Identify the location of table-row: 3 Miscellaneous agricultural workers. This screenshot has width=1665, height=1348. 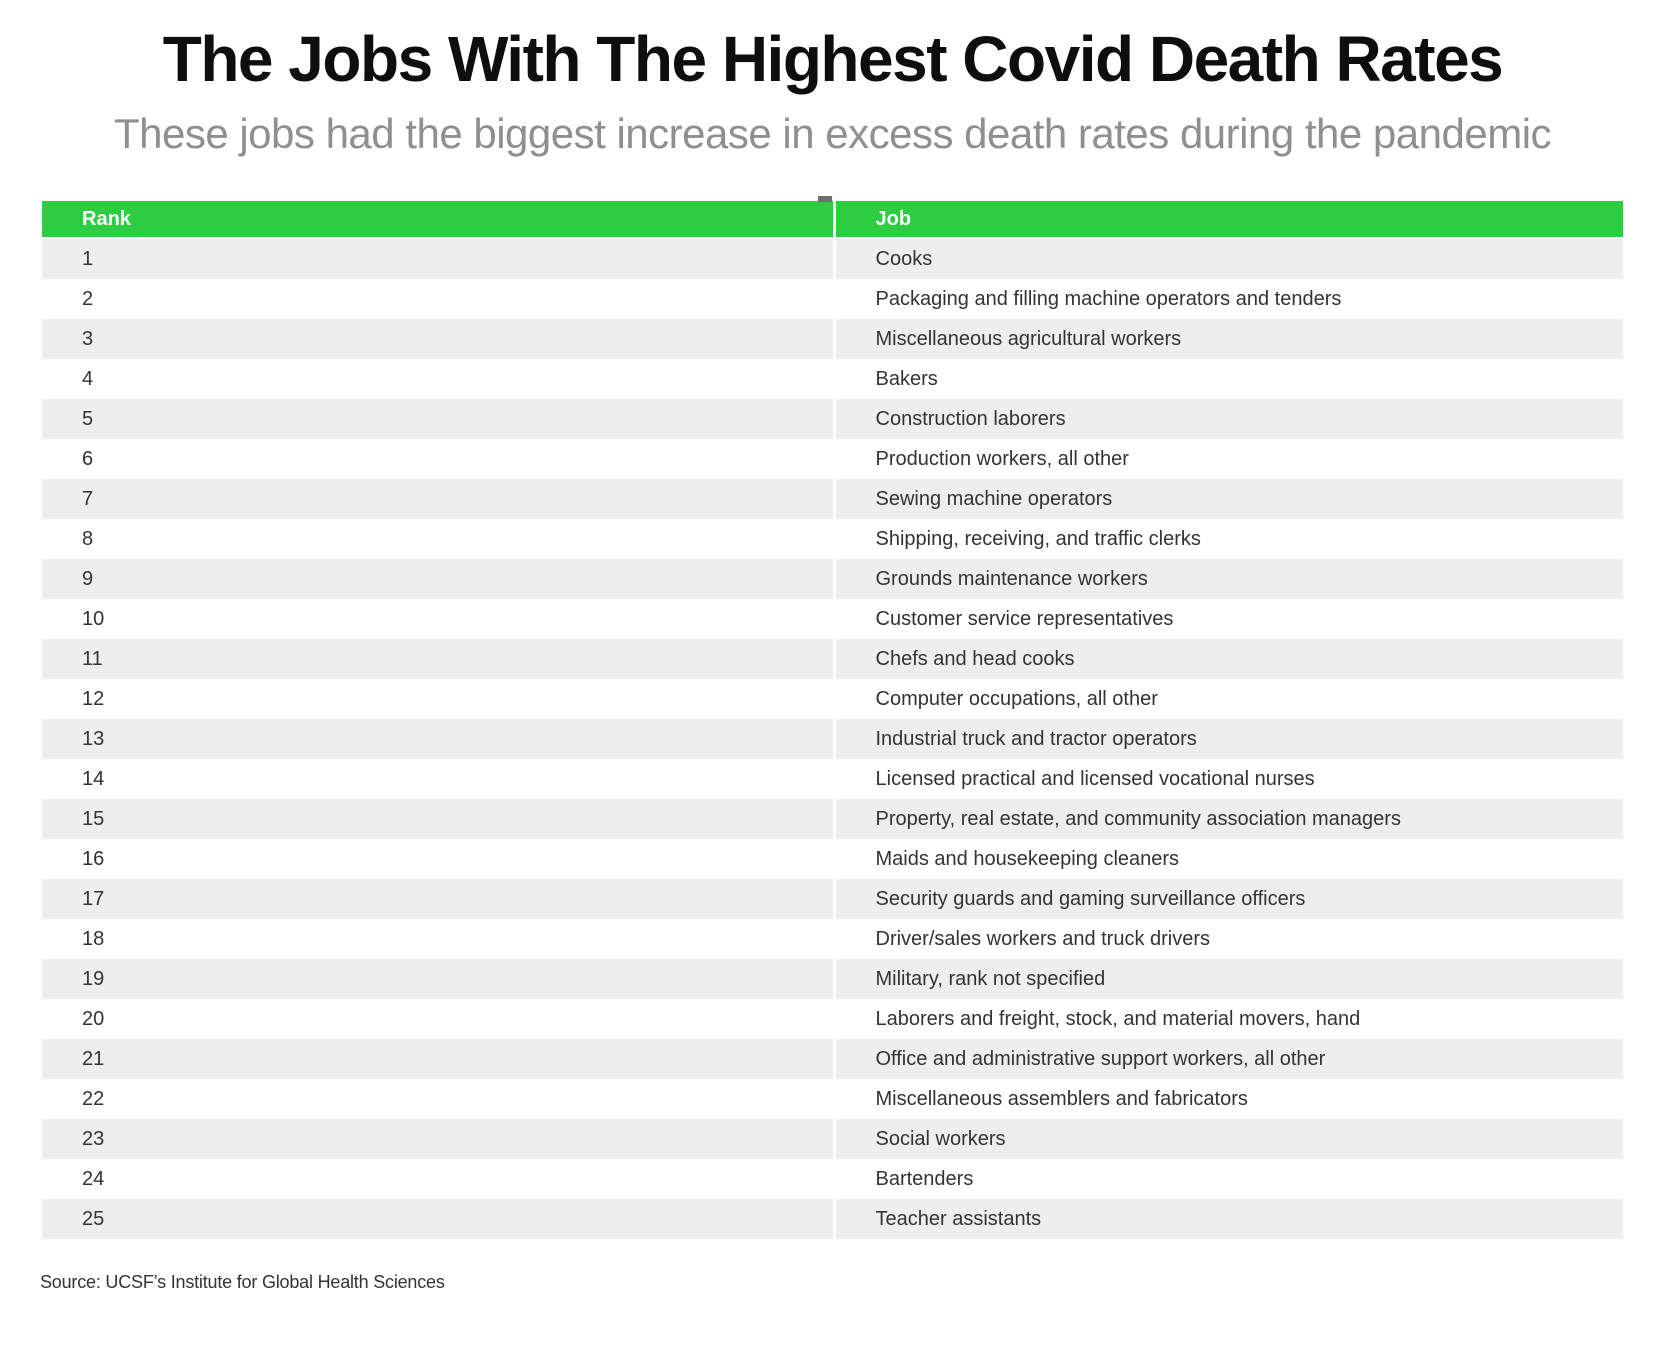
(832, 339).